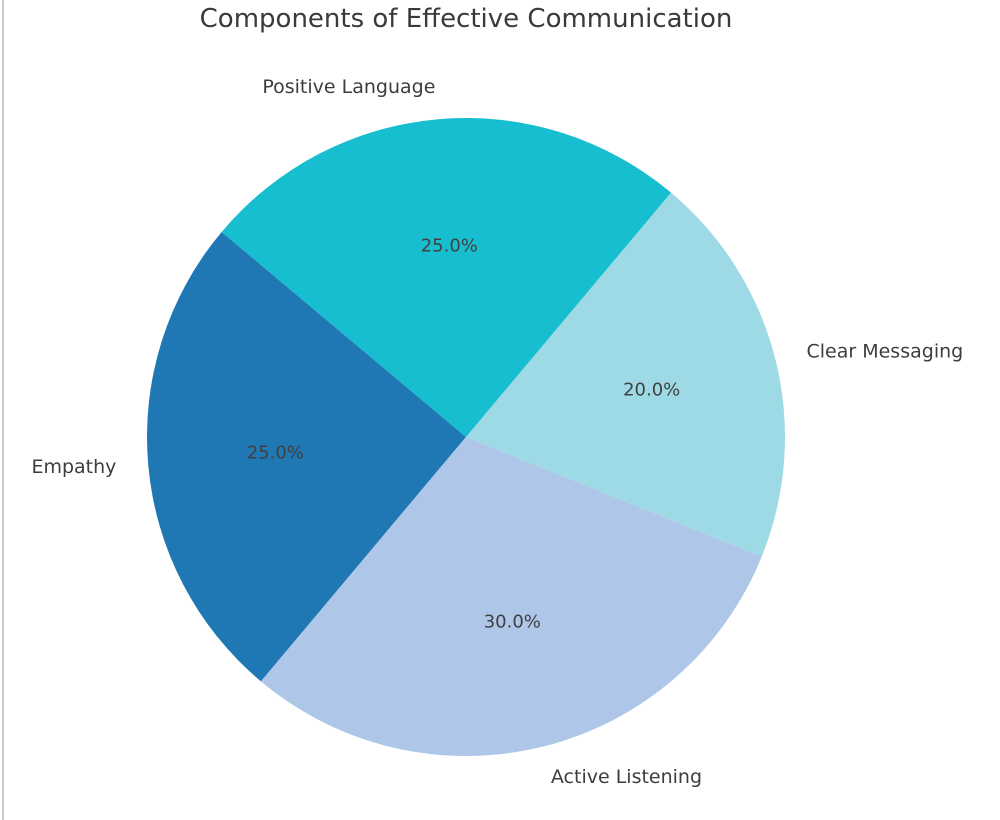 This screenshot has height=820, width=1000. I want to click on pie-slice-label-clear-messaging: Clear Messaging, so click(885, 352).